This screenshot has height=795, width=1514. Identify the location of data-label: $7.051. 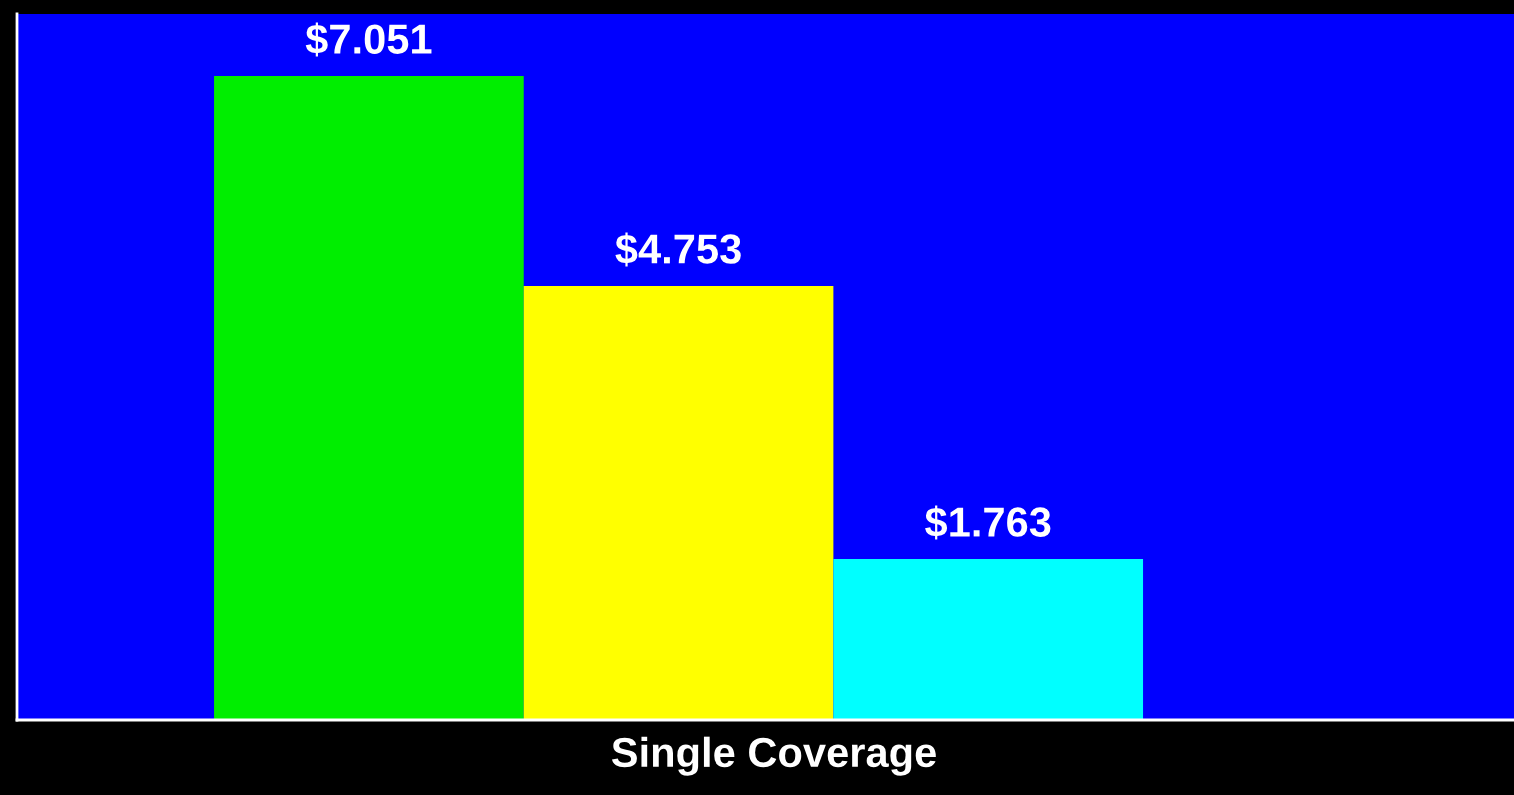
(368, 39).